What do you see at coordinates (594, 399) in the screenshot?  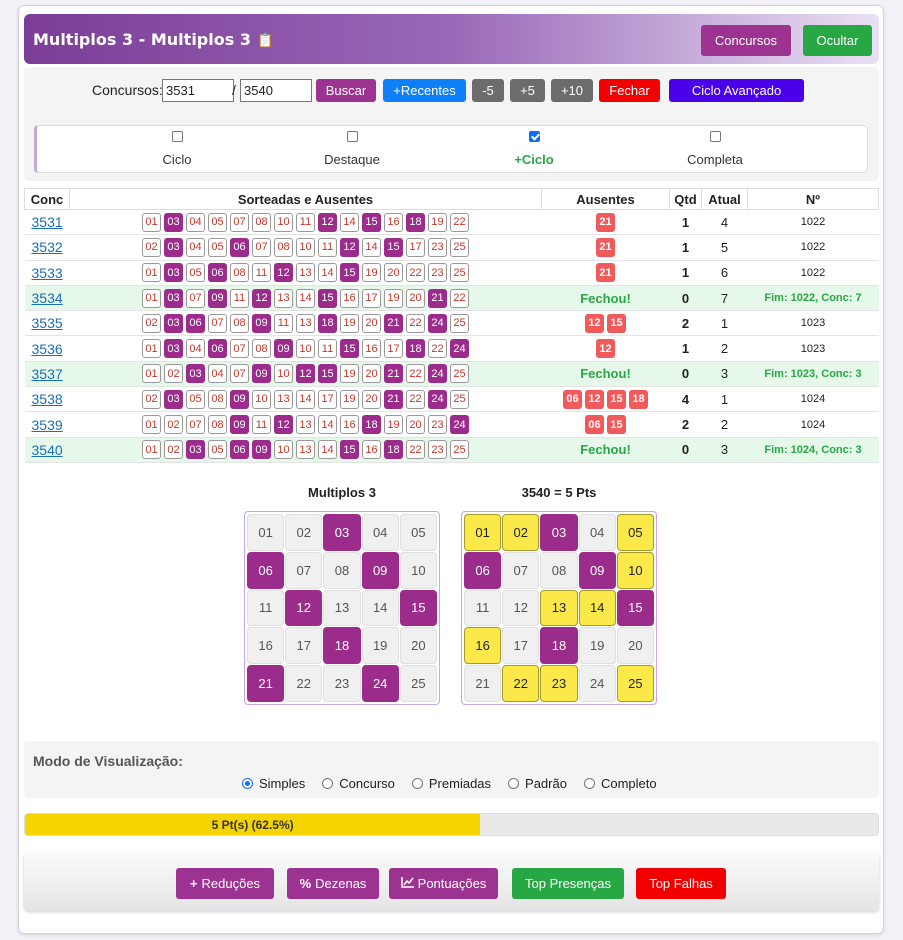 I see `ausente-badge: 12` at bounding box center [594, 399].